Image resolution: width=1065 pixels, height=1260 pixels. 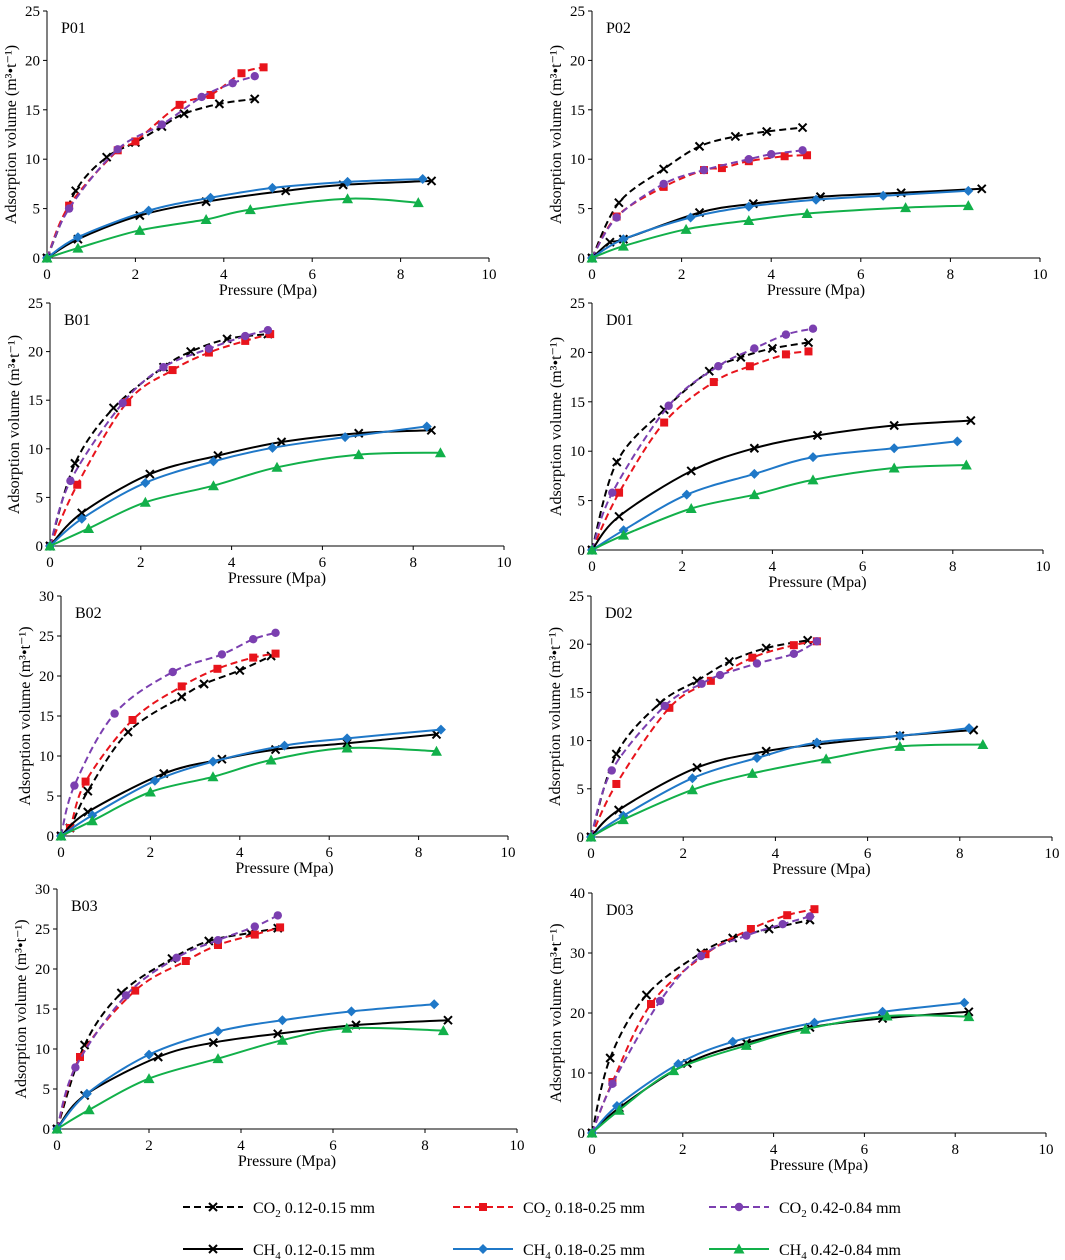 What do you see at coordinates (576, 597) in the screenshot?
I see `y-tick-label: 25` at bounding box center [576, 597].